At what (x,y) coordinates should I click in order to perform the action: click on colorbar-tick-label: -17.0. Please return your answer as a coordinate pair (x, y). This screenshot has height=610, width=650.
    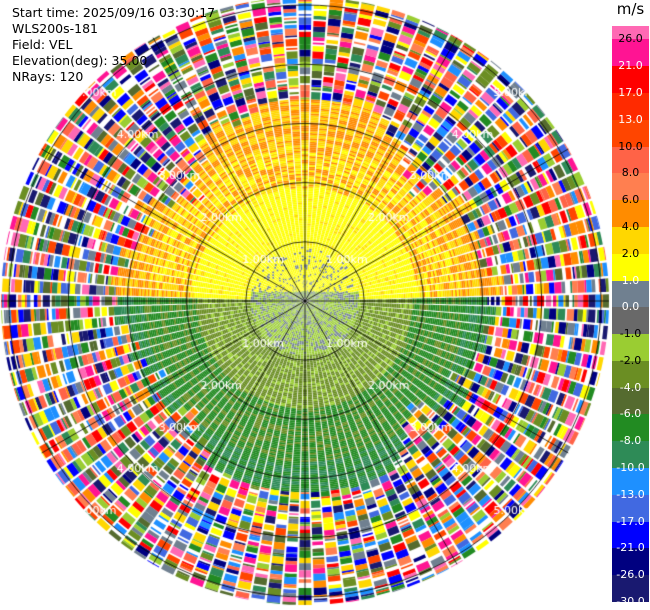
    Looking at the image, I should click on (630, 521).